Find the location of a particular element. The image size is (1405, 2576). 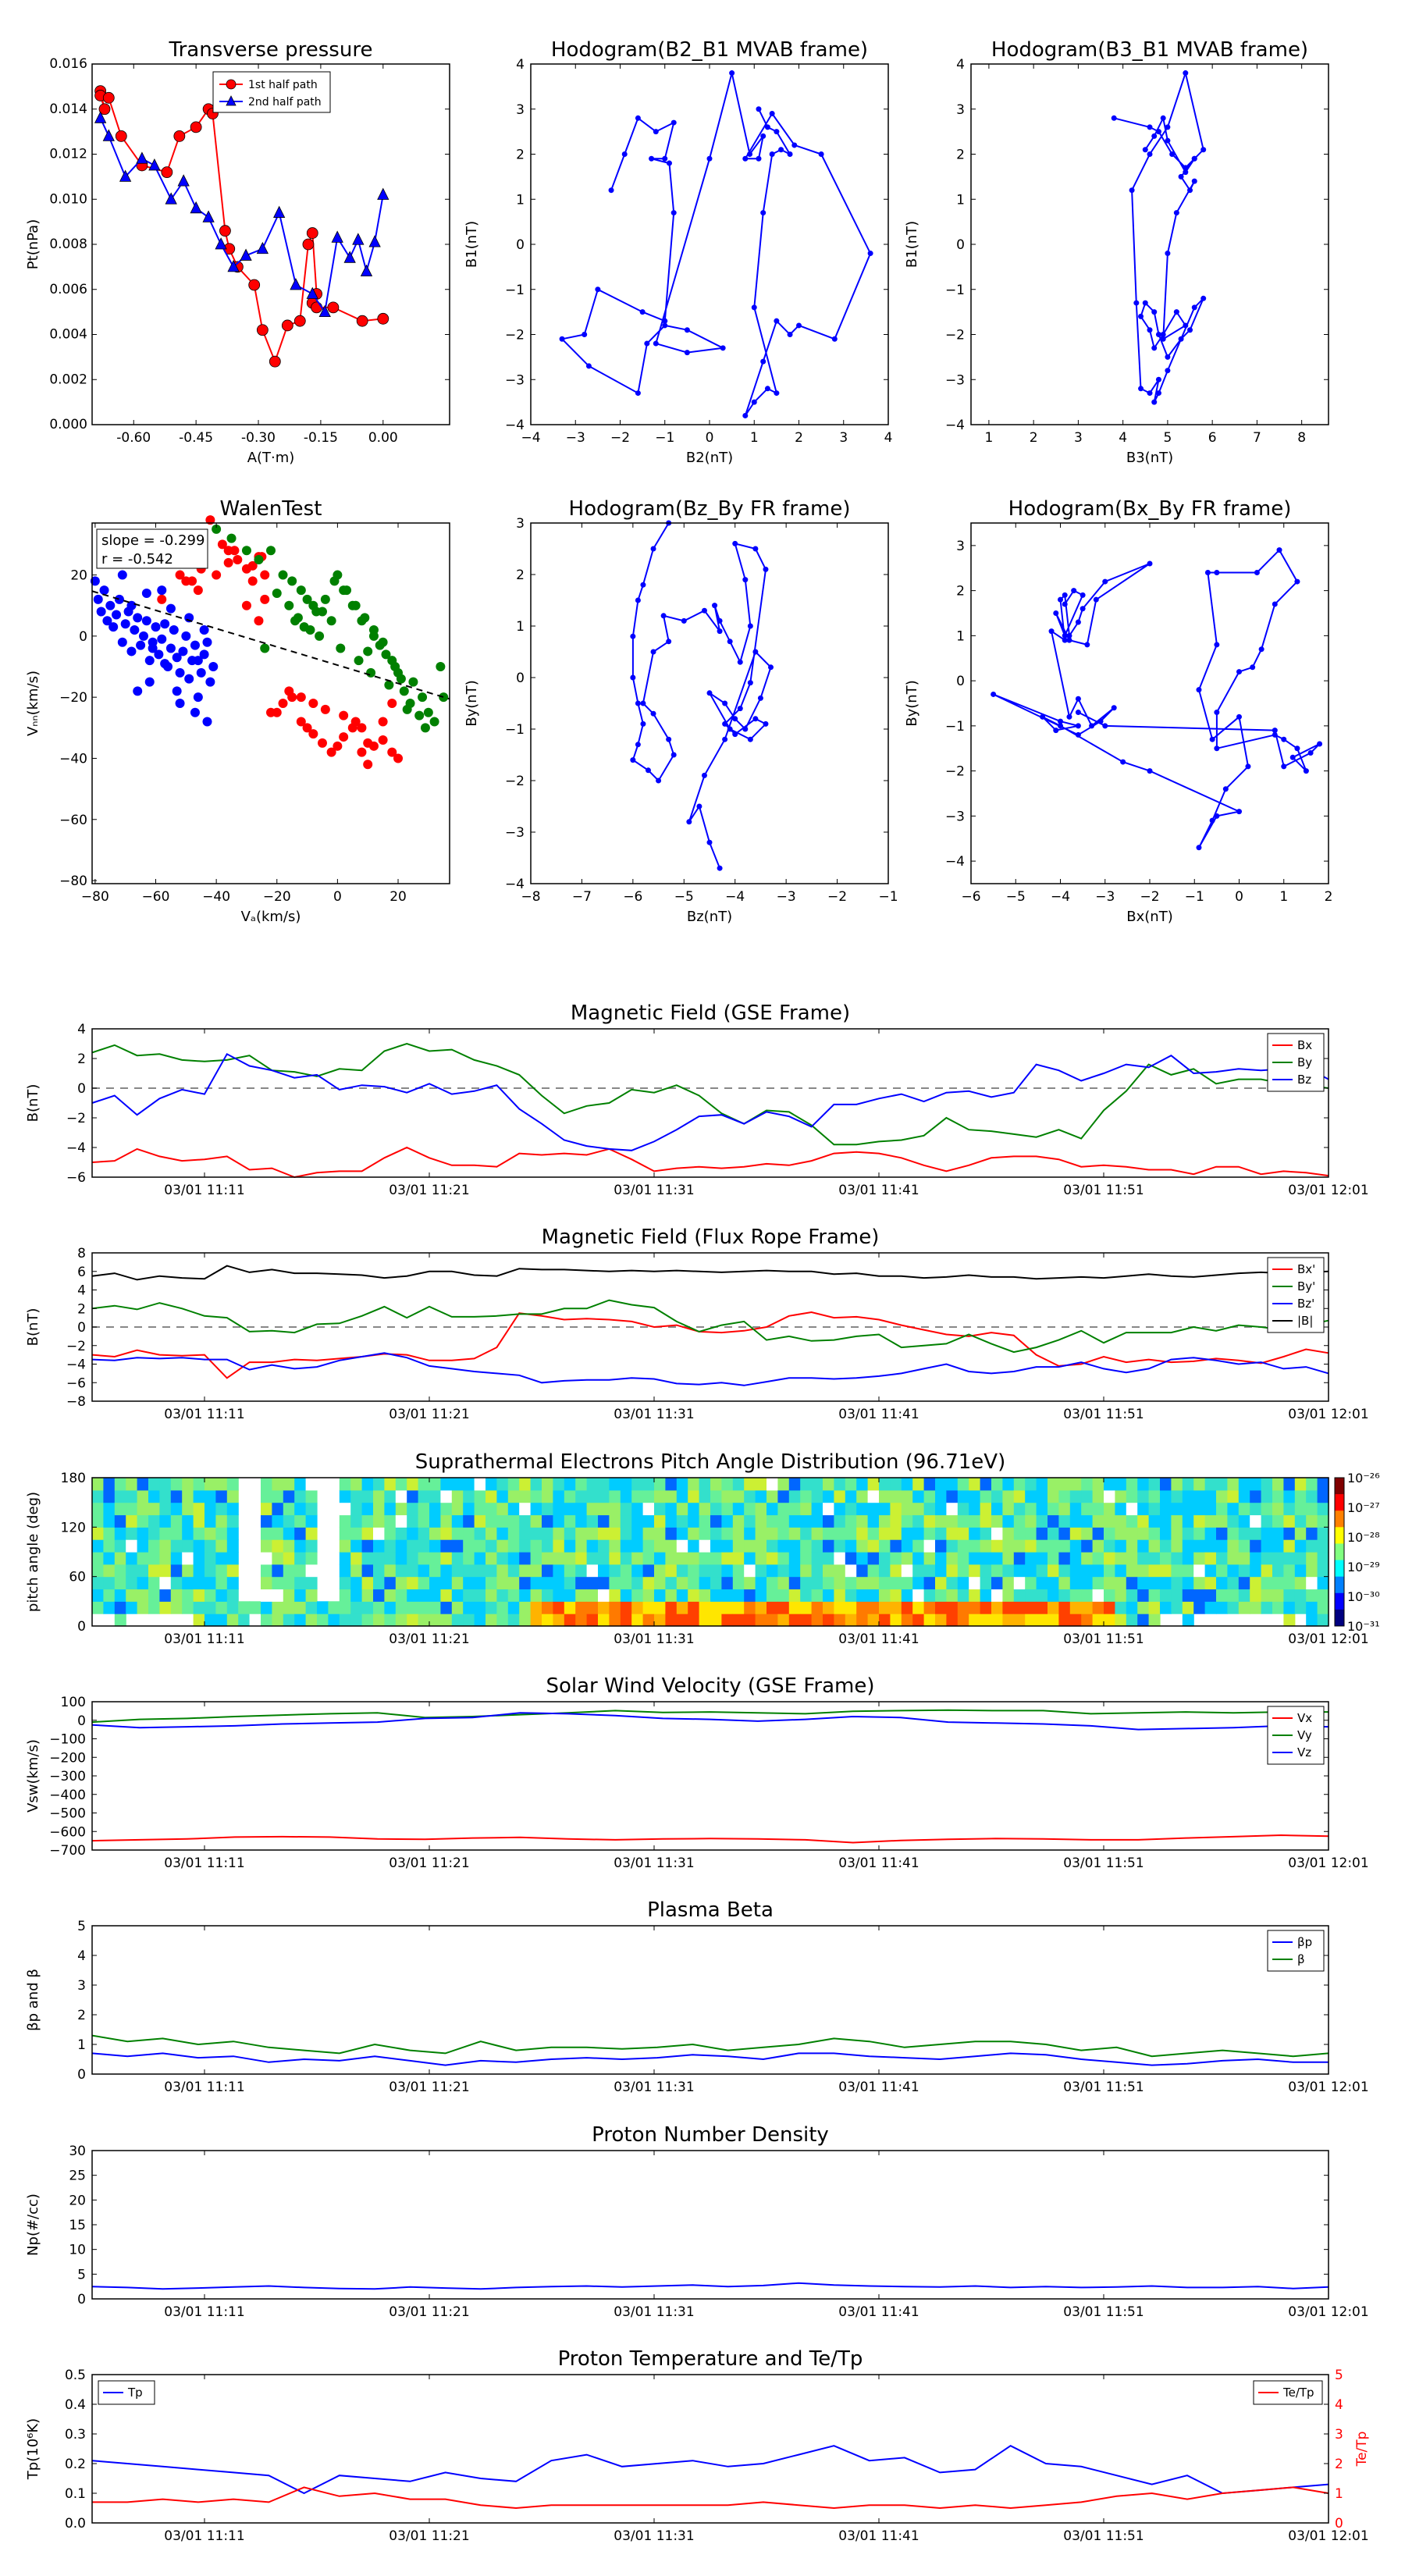

timeseries7-ylabel: Tp(10⁶K) is located at coordinates (33, 2449).